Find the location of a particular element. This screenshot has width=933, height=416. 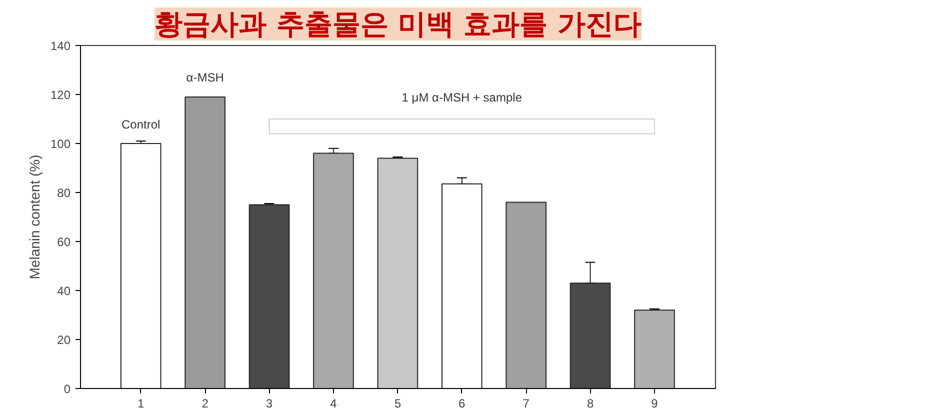

x-tick-label: 4 is located at coordinates (334, 403).